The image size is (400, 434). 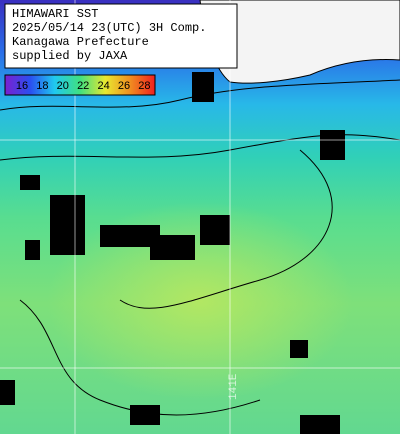 What do you see at coordinates (22, 86) in the screenshot?
I see `colorbar-label: 16` at bounding box center [22, 86].